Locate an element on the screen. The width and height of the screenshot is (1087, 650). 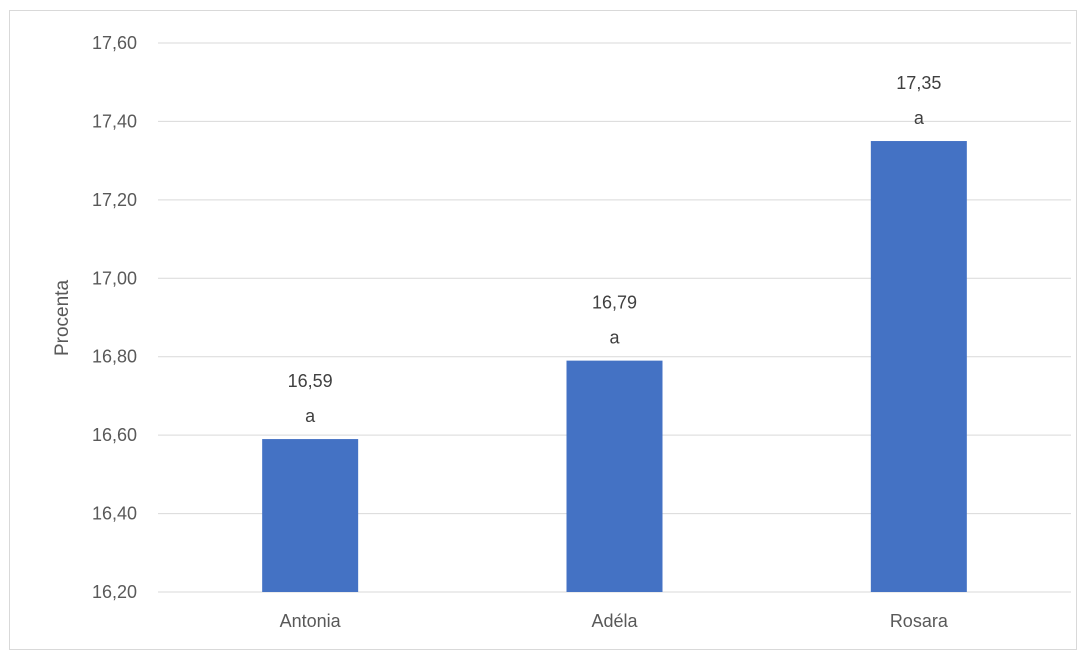
y-tick-label: 16,40 is located at coordinates (114, 514).